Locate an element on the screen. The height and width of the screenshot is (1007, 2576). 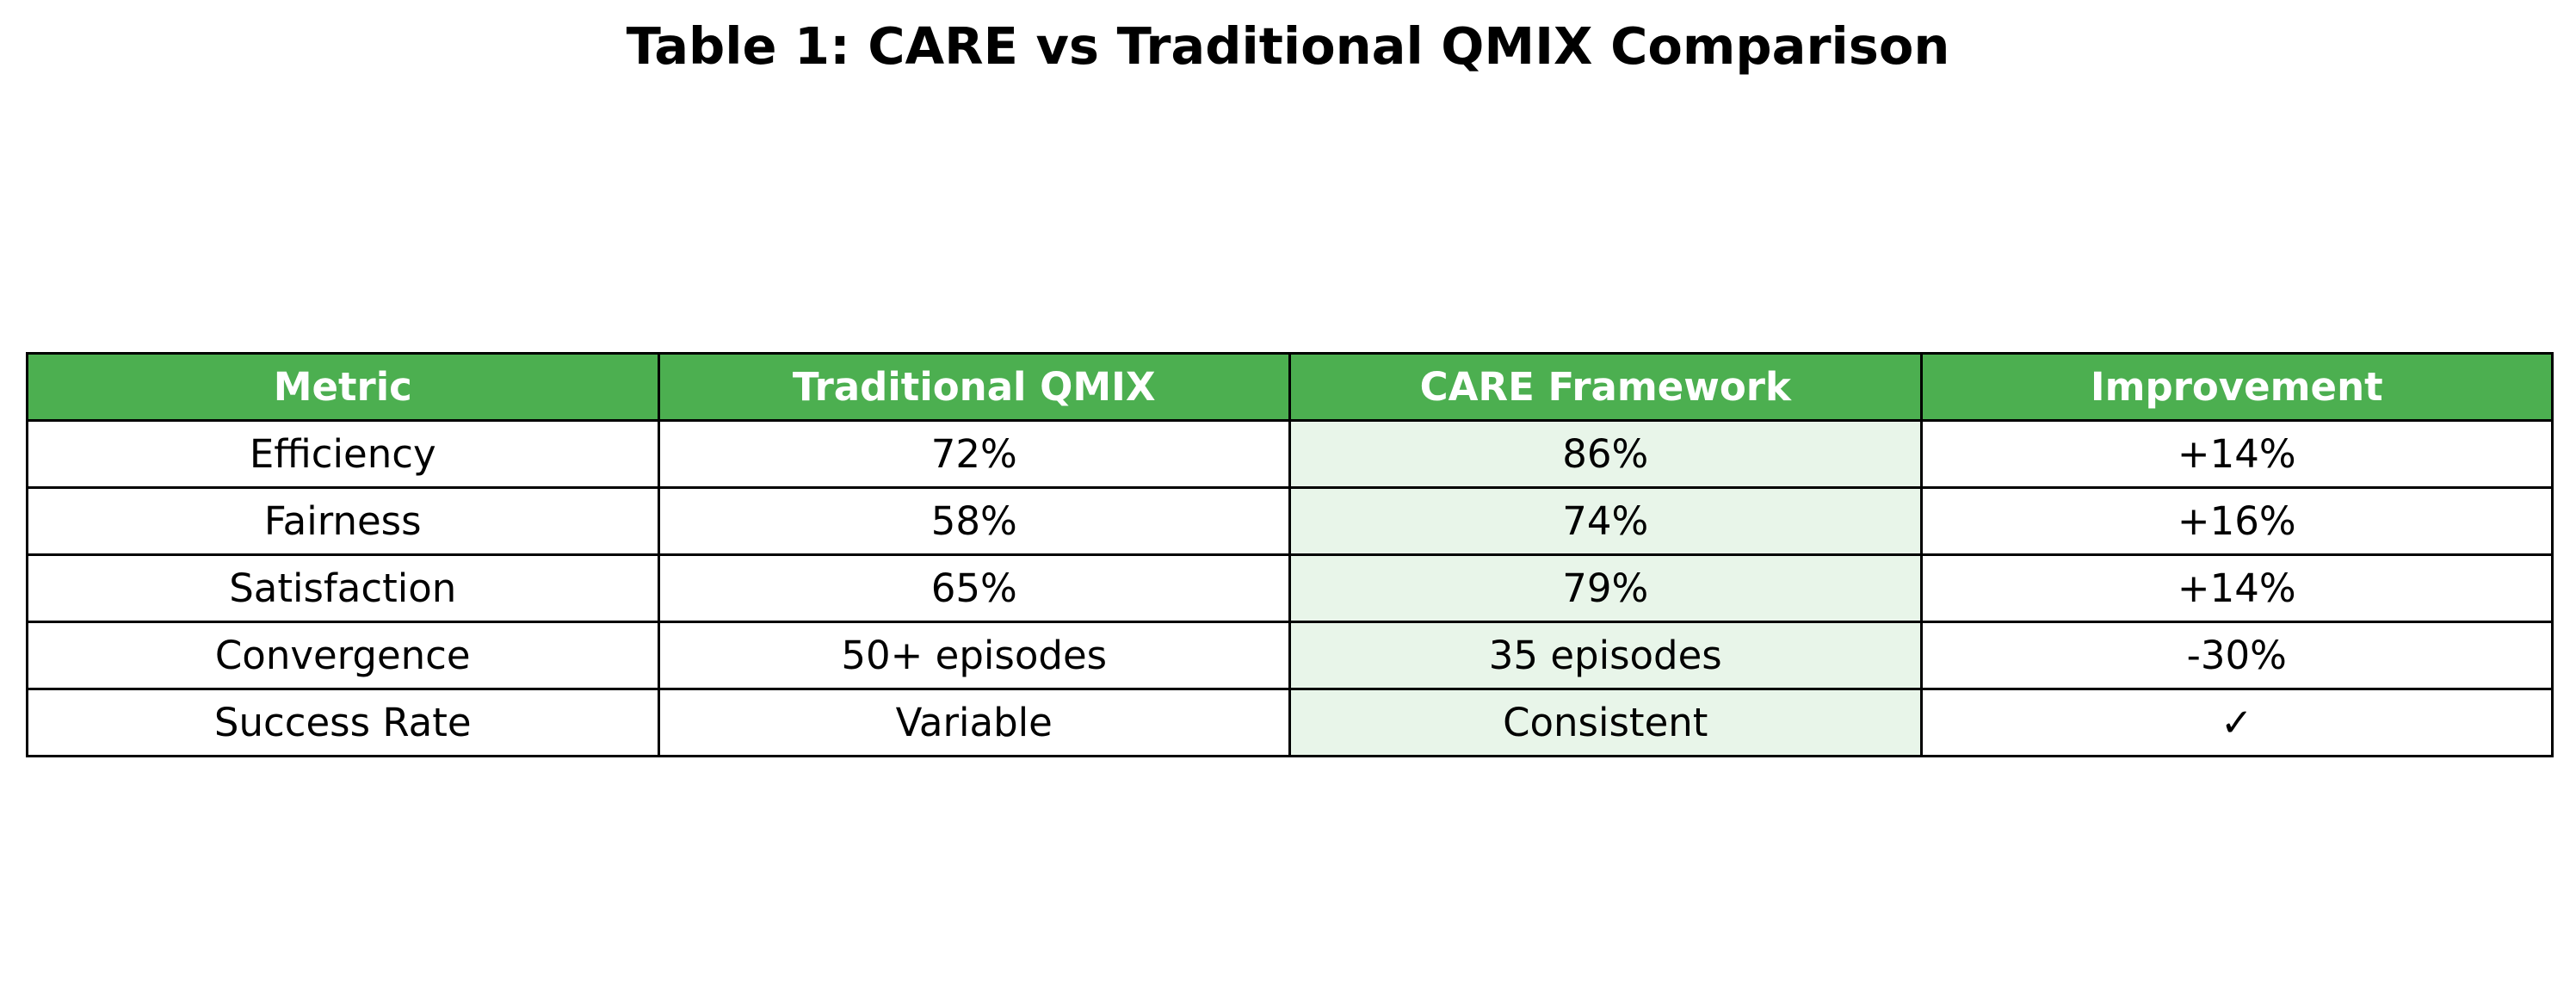
cell-metric: Fairness is located at coordinates (343, 521).